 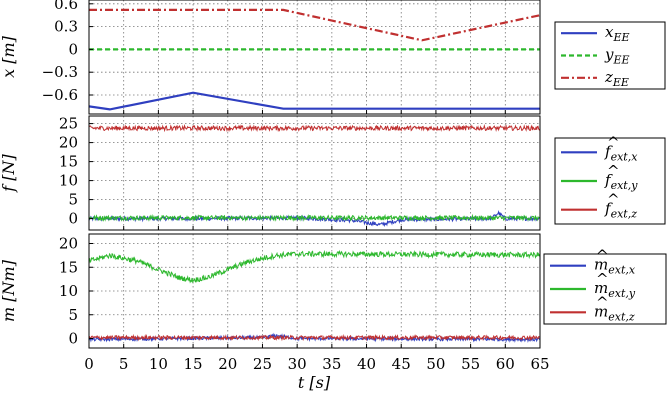 What do you see at coordinates (616, 78) in the screenshot?
I see `legend-label: zEE` at bounding box center [616, 78].